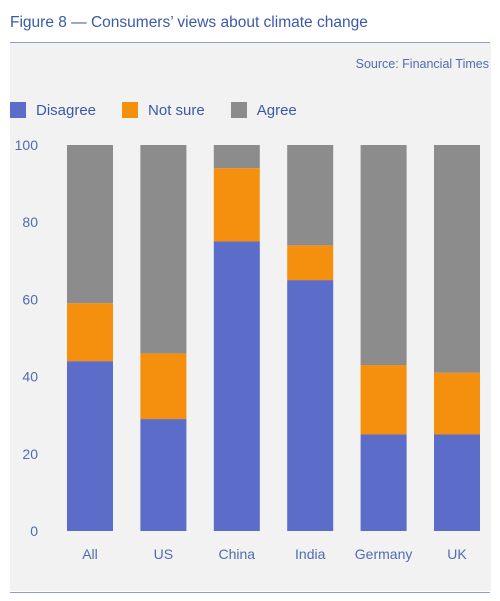 The image size is (500, 601). What do you see at coordinates (30, 299) in the screenshot?
I see `y-tick-label: 60` at bounding box center [30, 299].